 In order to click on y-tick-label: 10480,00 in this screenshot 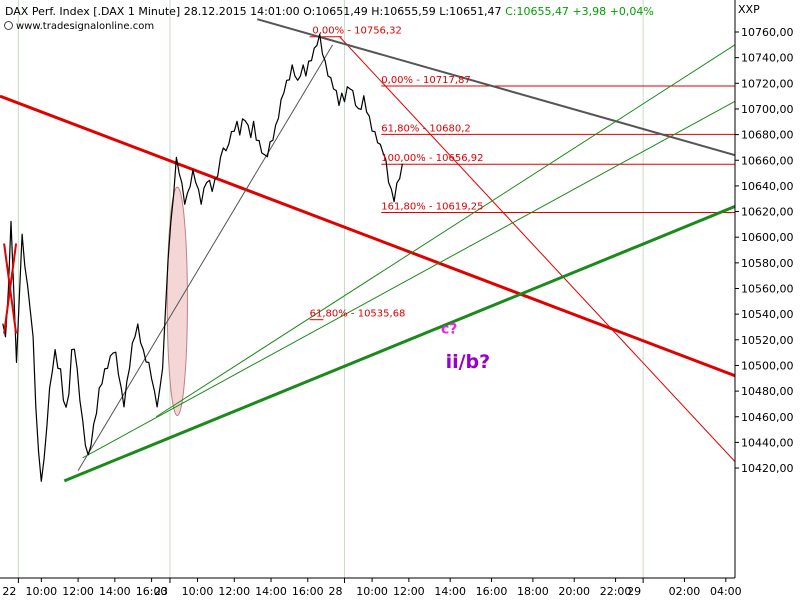, I will do `click(767, 391)`.